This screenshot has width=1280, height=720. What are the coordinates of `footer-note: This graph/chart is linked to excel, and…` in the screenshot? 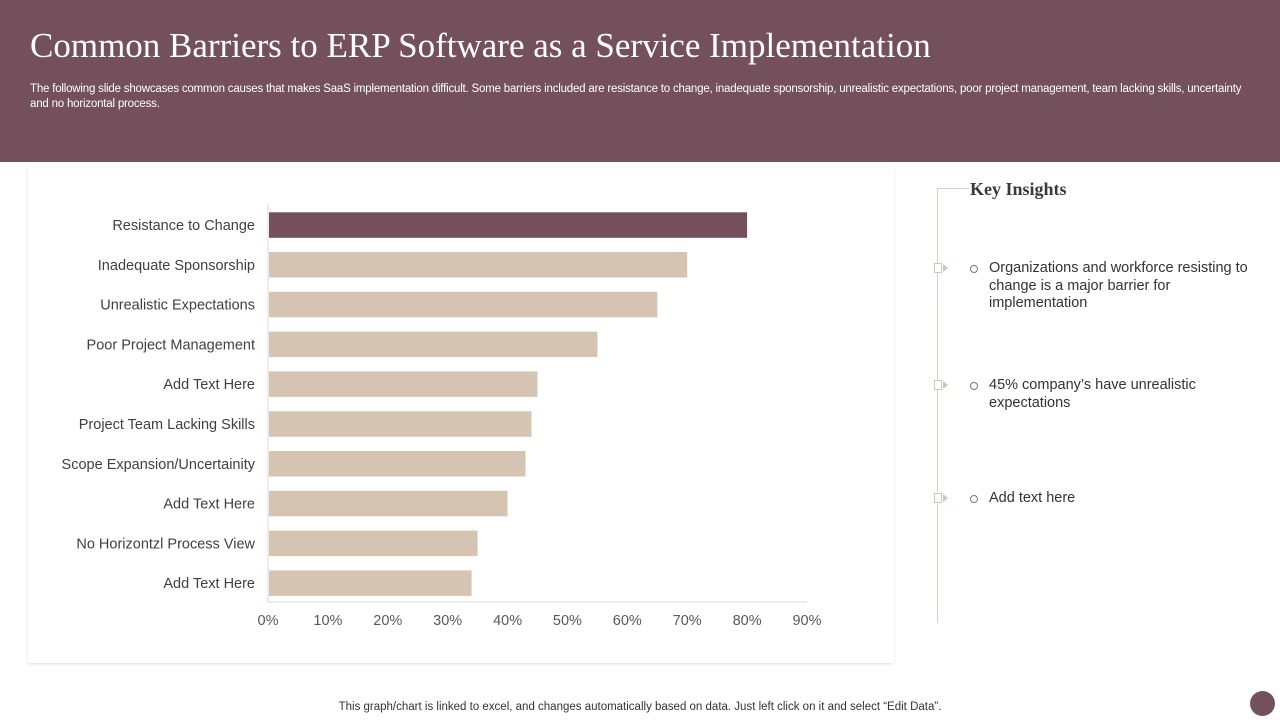 It's located at (640, 707).